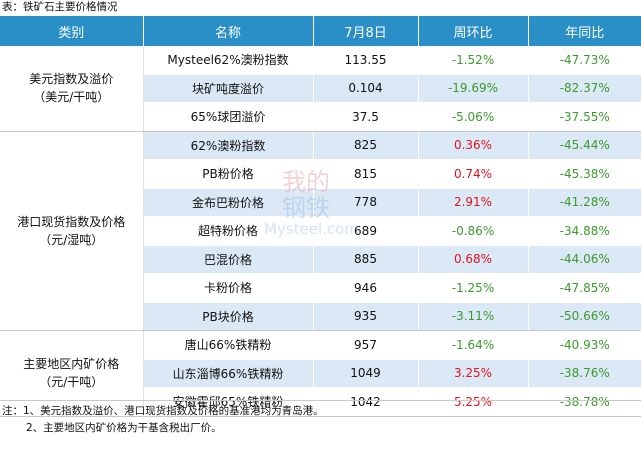 The image size is (641, 451). I want to click on table-row: PB粉价格 815 0.74% -45.38%, so click(320, 174).